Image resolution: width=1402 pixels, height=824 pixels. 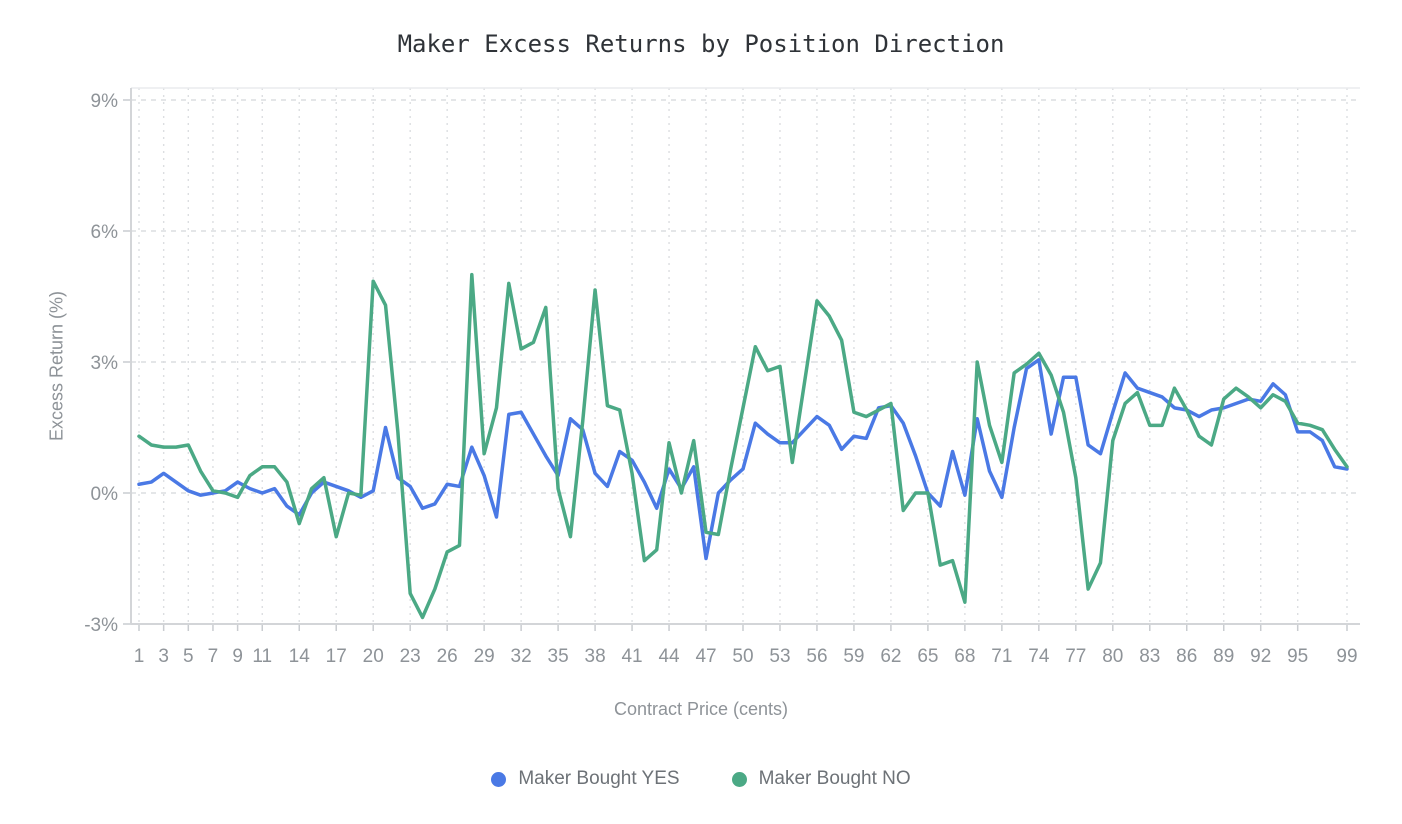 What do you see at coordinates (105, 494) in the screenshot?
I see `y-tick-label: 0%` at bounding box center [105, 494].